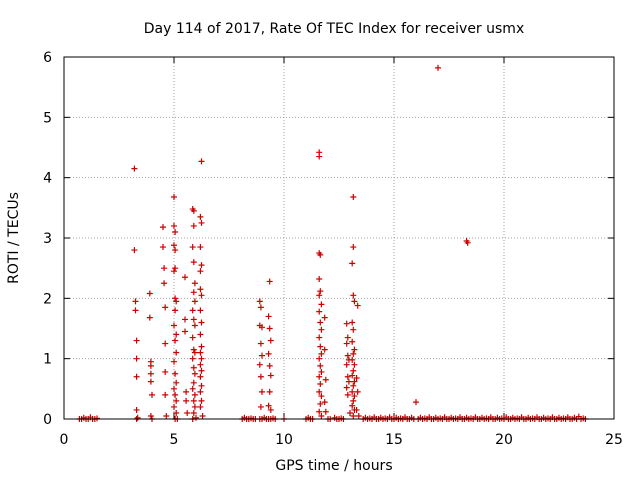 The image size is (640, 480). What do you see at coordinates (333, 466) in the screenshot?
I see `x-axis-label: GPS time / hours` at bounding box center [333, 466].